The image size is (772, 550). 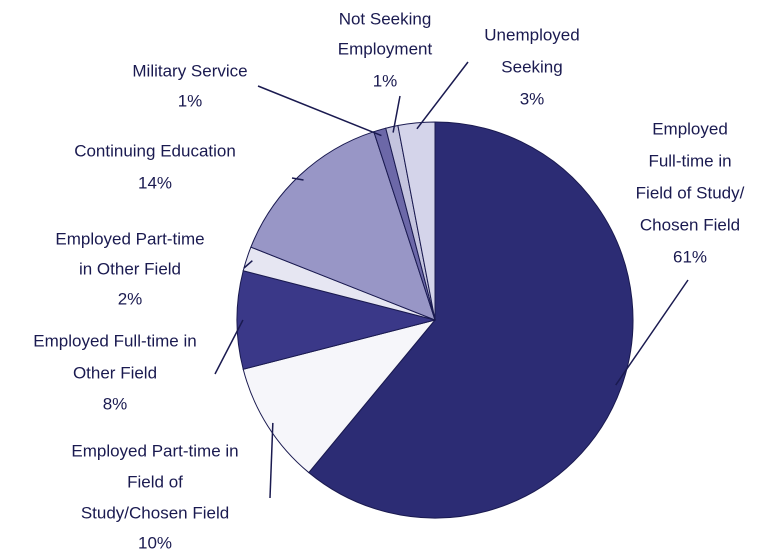 I want to click on value-label: 61%, so click(x=690, y=256).